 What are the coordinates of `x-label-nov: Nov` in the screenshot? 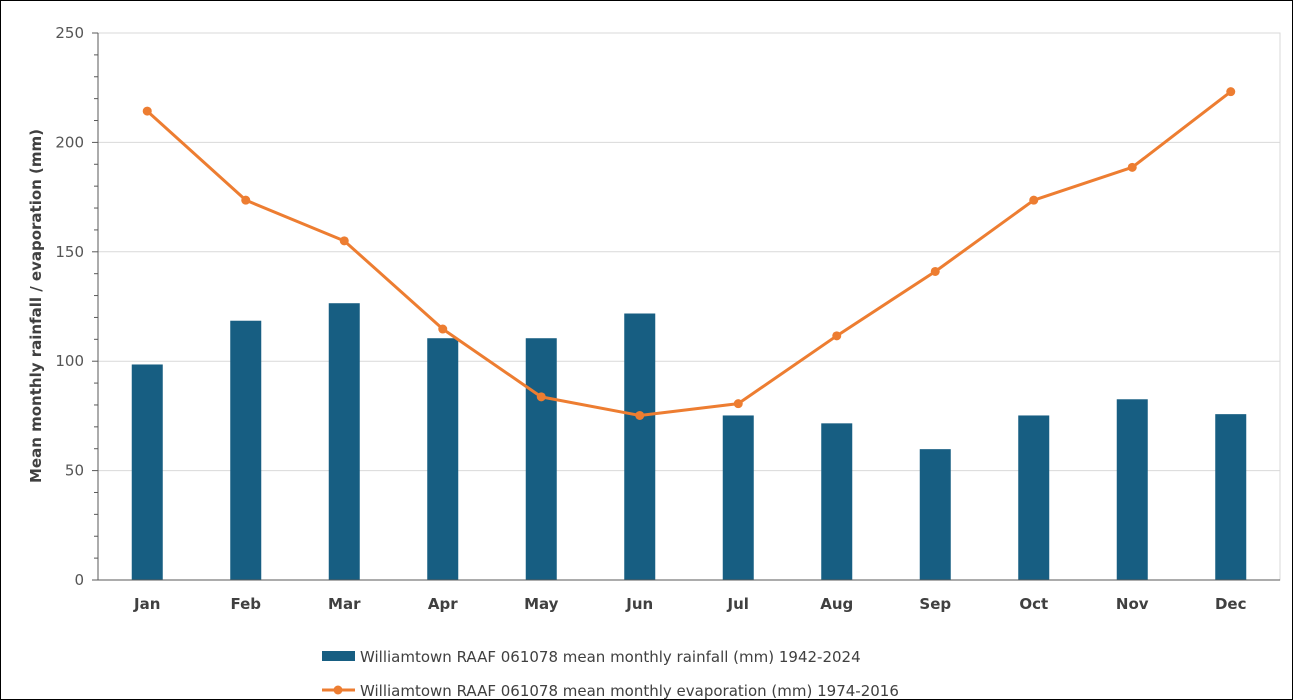 It's located at (1132, 604).